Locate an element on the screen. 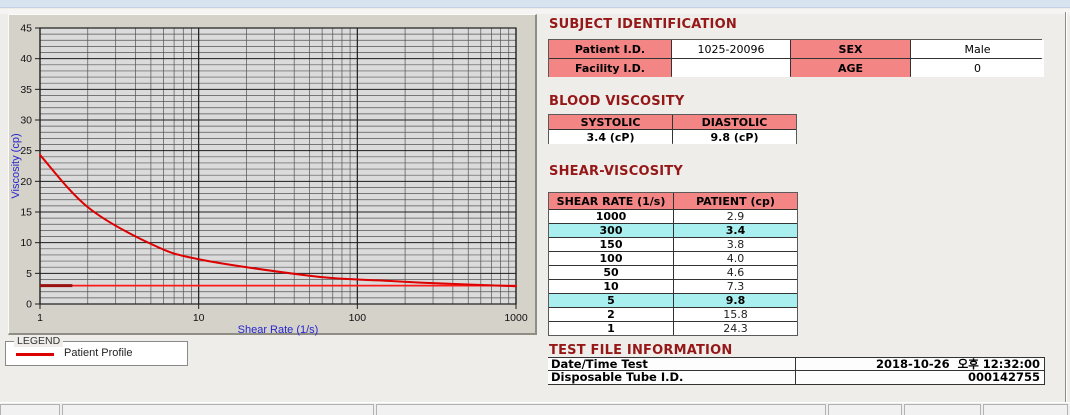 The width and height of the screenshot is (1070, 415). table-row: Date/Time Test 2018-10-26 오후 12:32:00 is located at coordinates (796, 364).